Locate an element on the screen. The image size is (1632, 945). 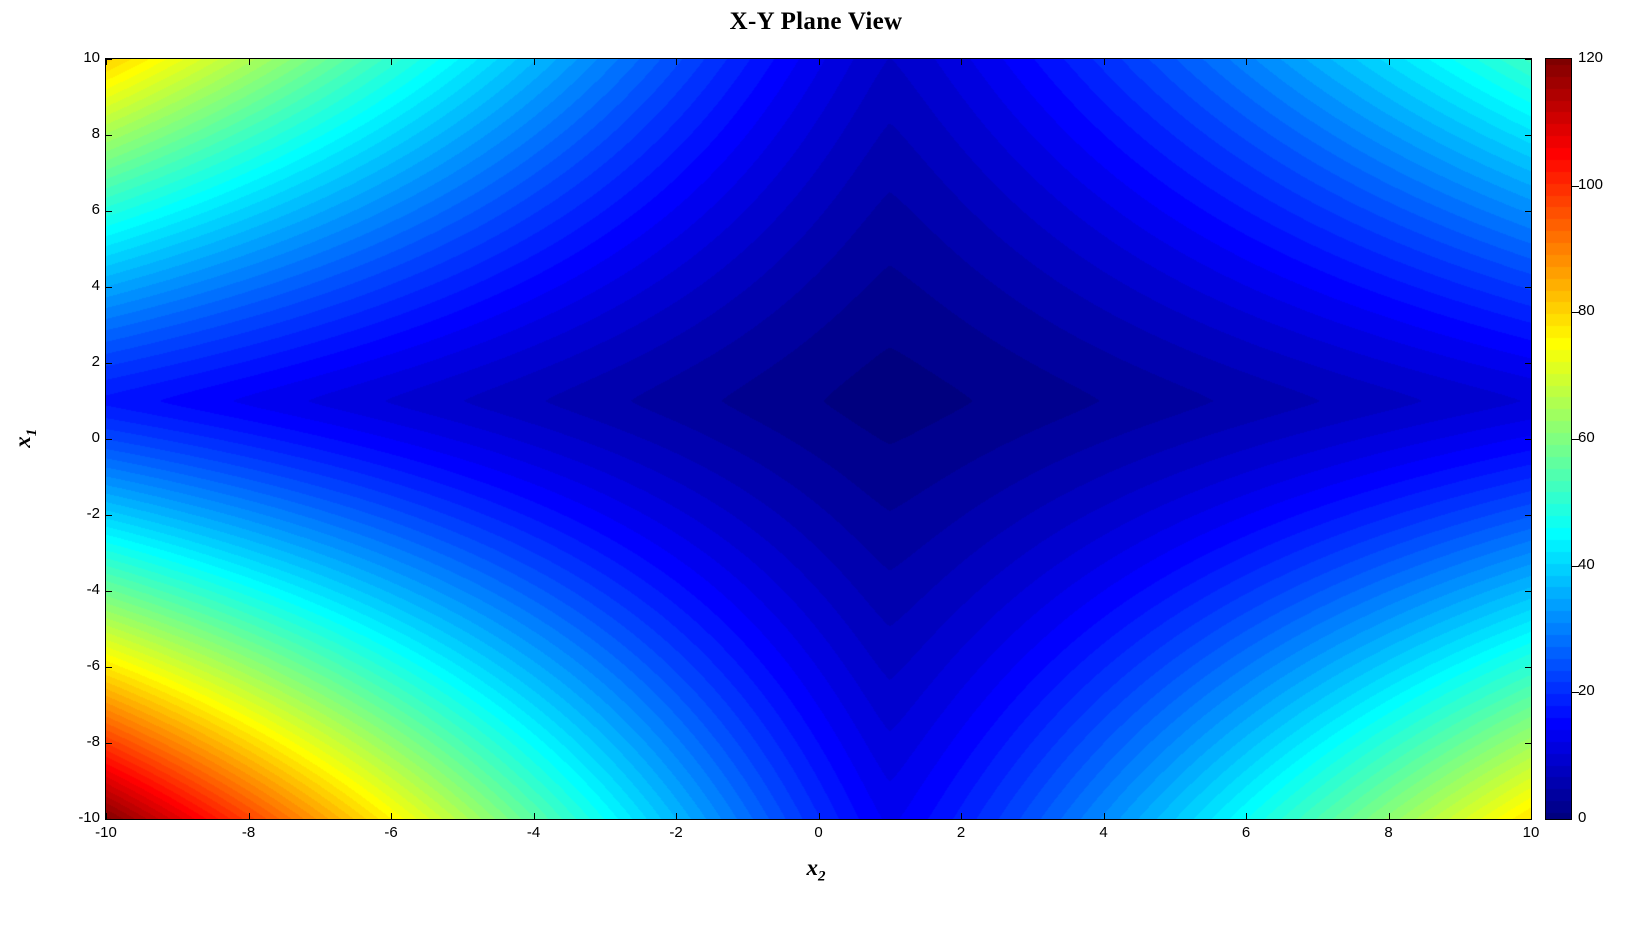
y-tick-label: -4 is located at coordinates (93, 589).